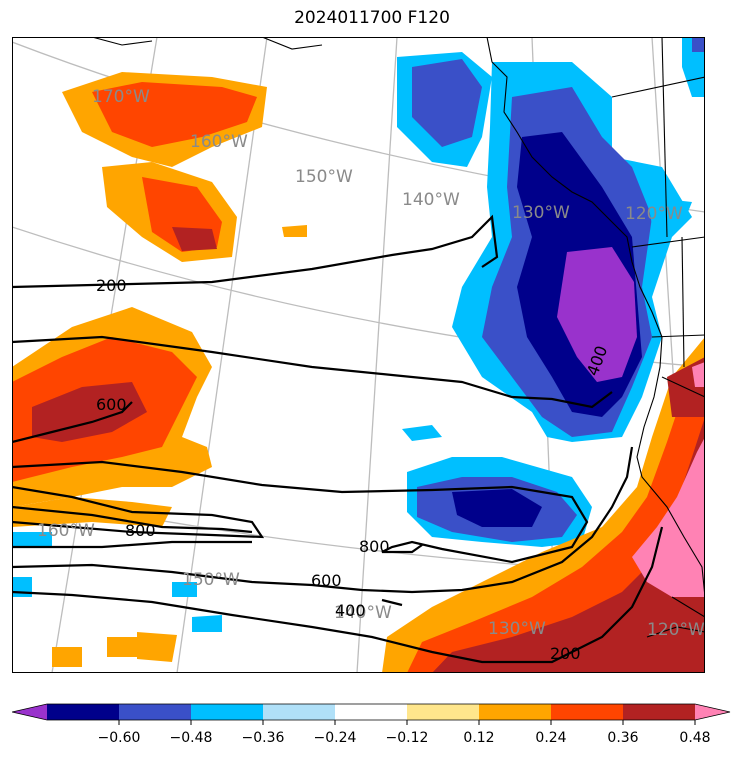  What do you see at coordinates (263, 738) in the screenshot?
I see `colorbar-tick-label: −0.36` at bounding box center [263, 738].